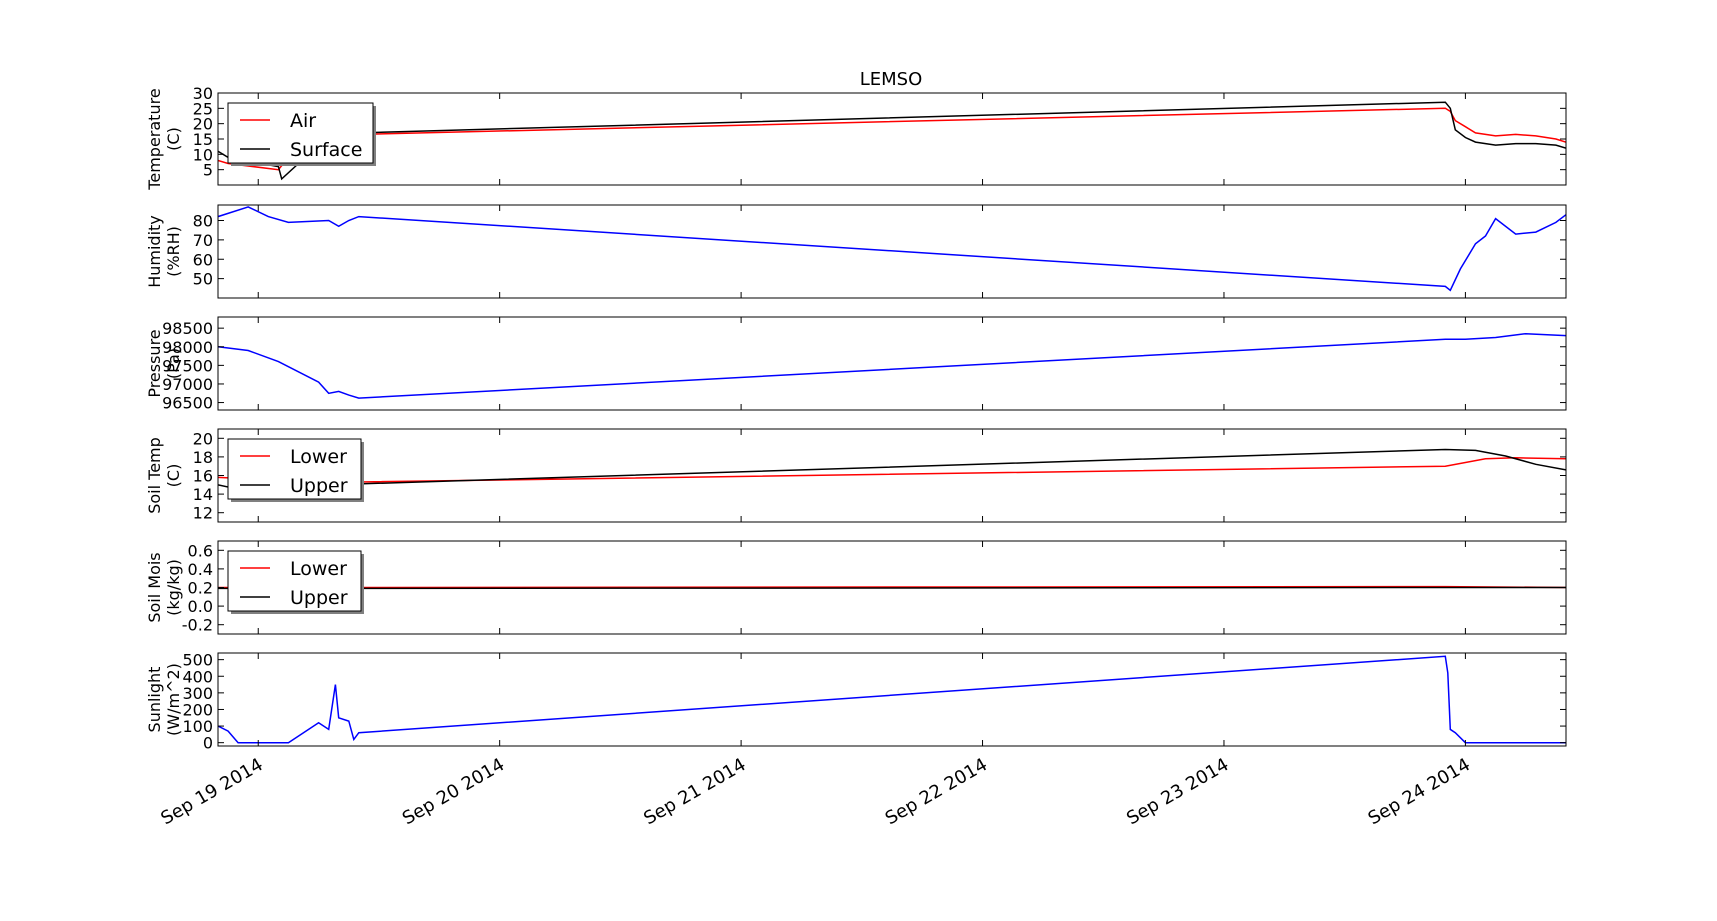 The image size is (1717, 921). I want to click on y-tick-label: 0.2, so click(200, 588).